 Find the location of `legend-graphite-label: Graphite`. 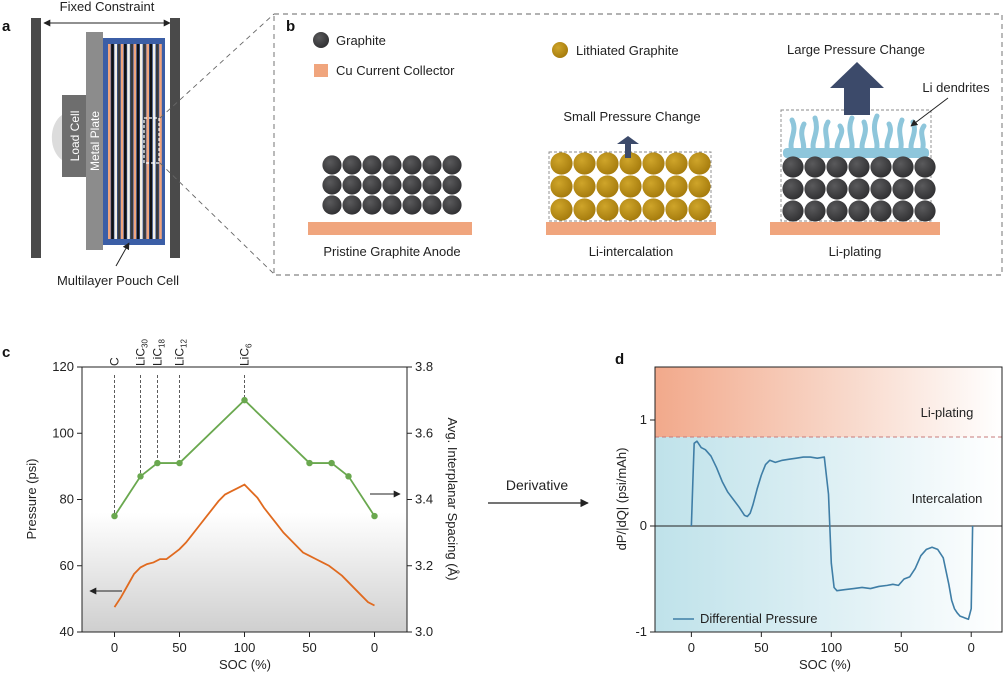

legend-graphite-label: Graphite is located at coordinates (361, 40).